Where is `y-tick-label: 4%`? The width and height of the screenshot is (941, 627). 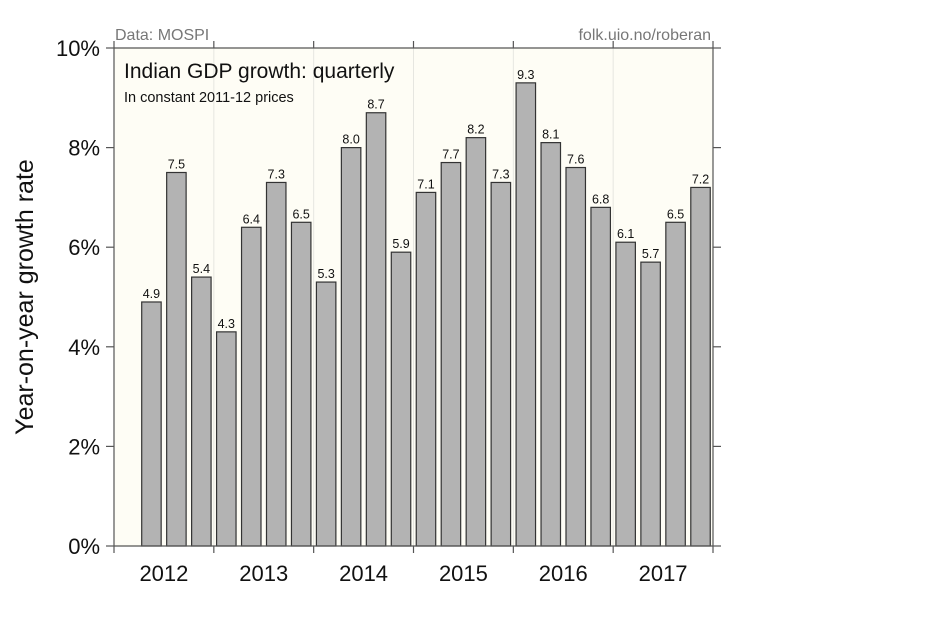 y-tick-label: 4% is located at coordinates (84, 347).